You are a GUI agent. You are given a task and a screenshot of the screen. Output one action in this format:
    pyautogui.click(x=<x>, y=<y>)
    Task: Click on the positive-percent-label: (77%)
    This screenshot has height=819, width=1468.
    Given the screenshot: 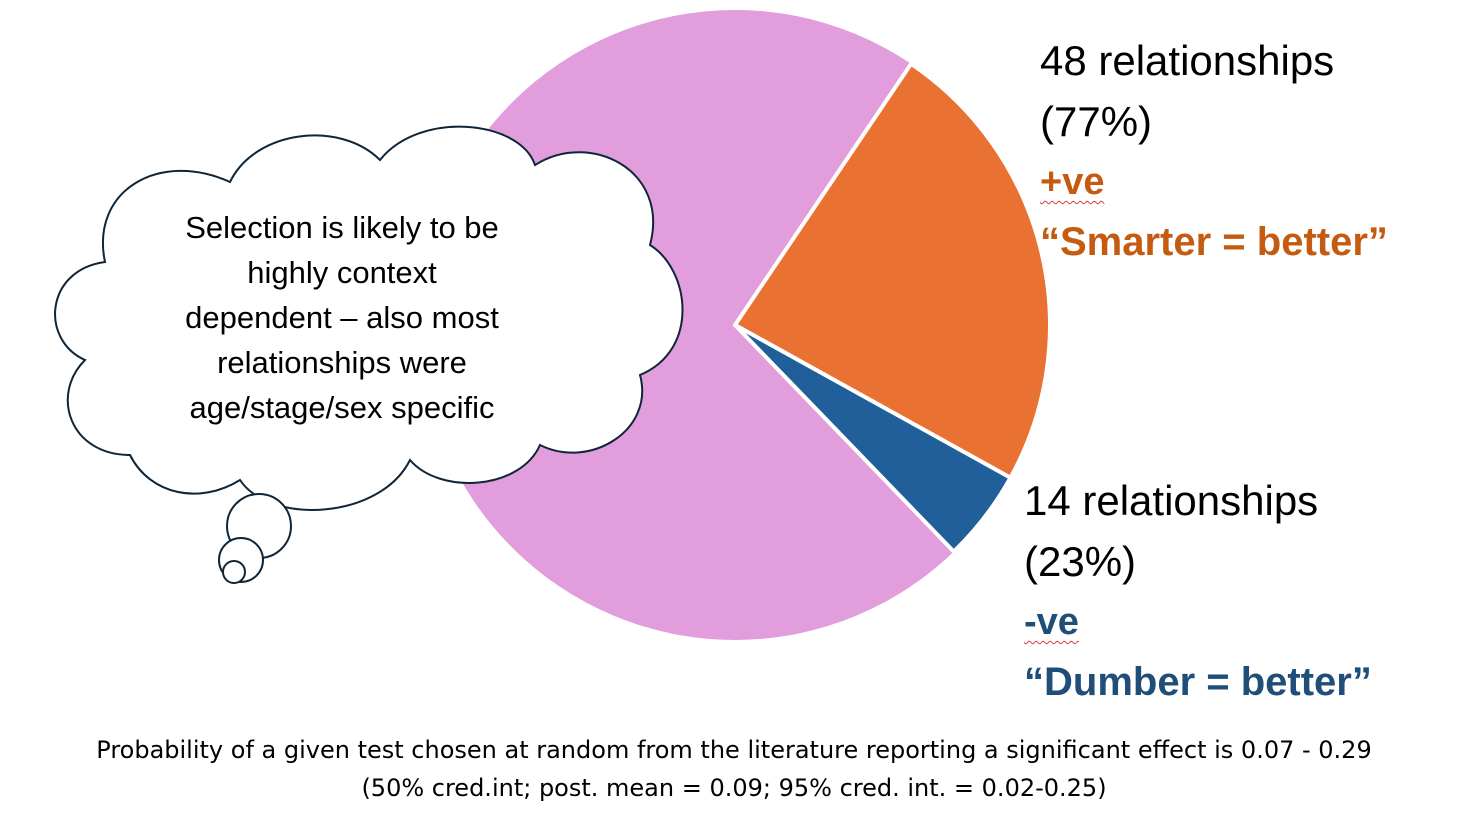 What is the action you would take?
    pyautogui.click(x=1096, y=121)
    